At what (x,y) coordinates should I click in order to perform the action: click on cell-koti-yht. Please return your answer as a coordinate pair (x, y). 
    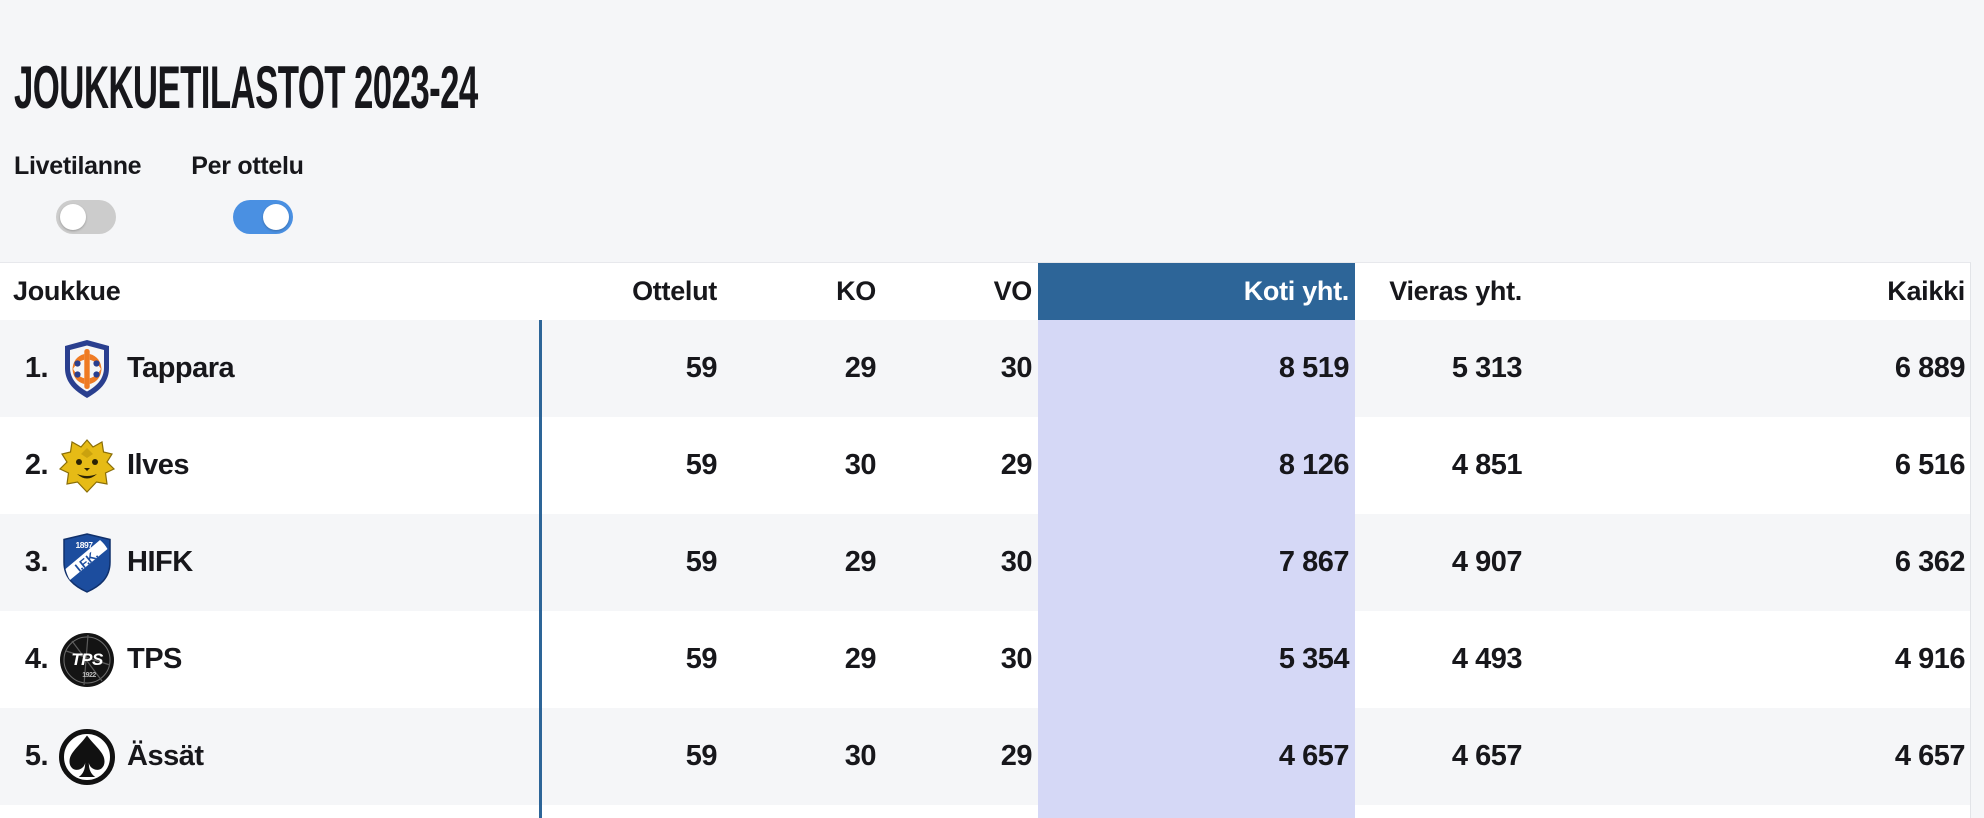
    Looking at the image, I should click on (1196, 811).